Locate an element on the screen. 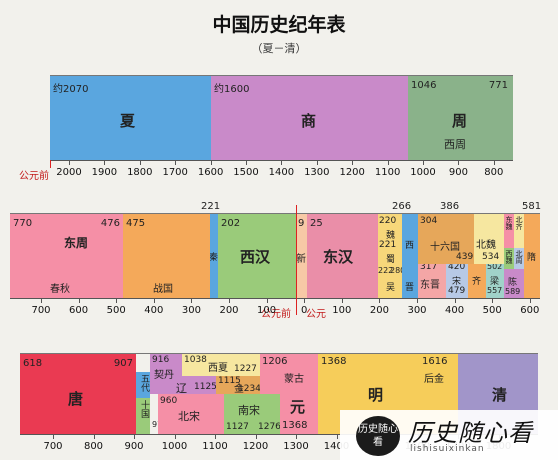 This screenshot has height=460, width=558. era-sanguo: 220 魏 221 蜀 222 280 吴 is located at coordinates (390, 256).